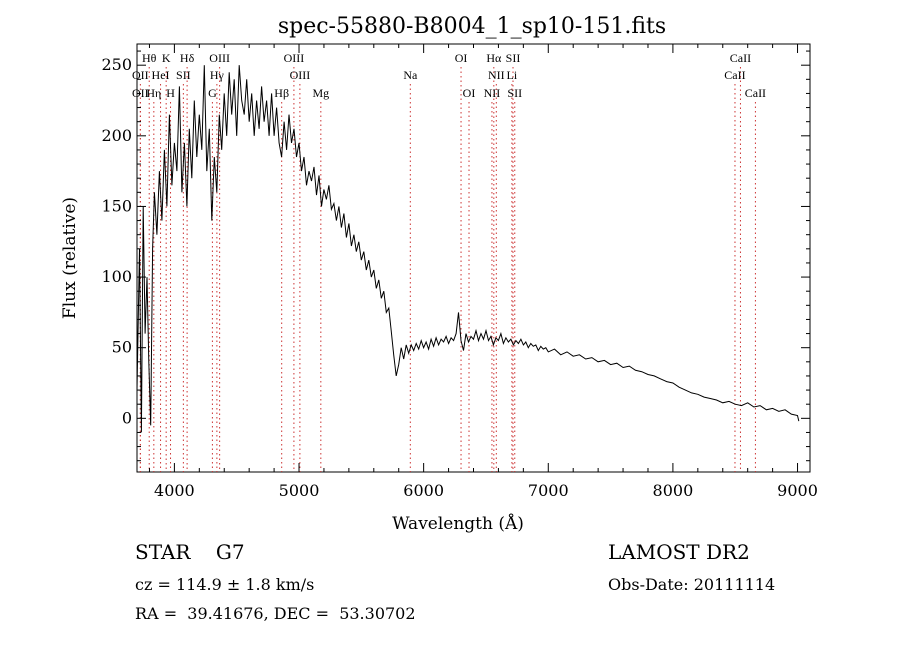 The width and height of the screenshot is (900, 650). What do you see at coordinates (116, 205) in the screenshot?
I see `y-tick-label: 150` at bounding box center [116, 205].